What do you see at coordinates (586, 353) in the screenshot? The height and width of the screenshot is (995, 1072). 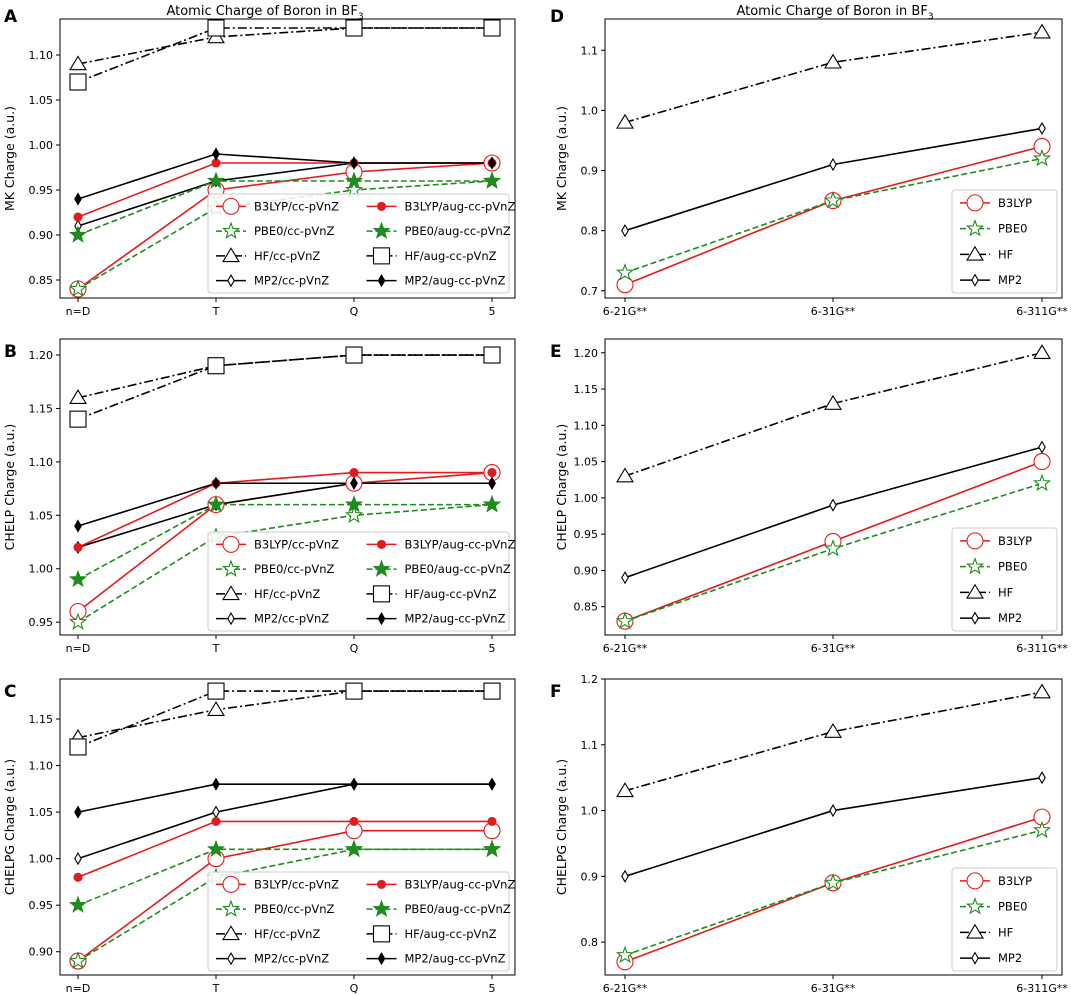 I see `y-tick-label: 1.20` at bounding box center [586, 353].